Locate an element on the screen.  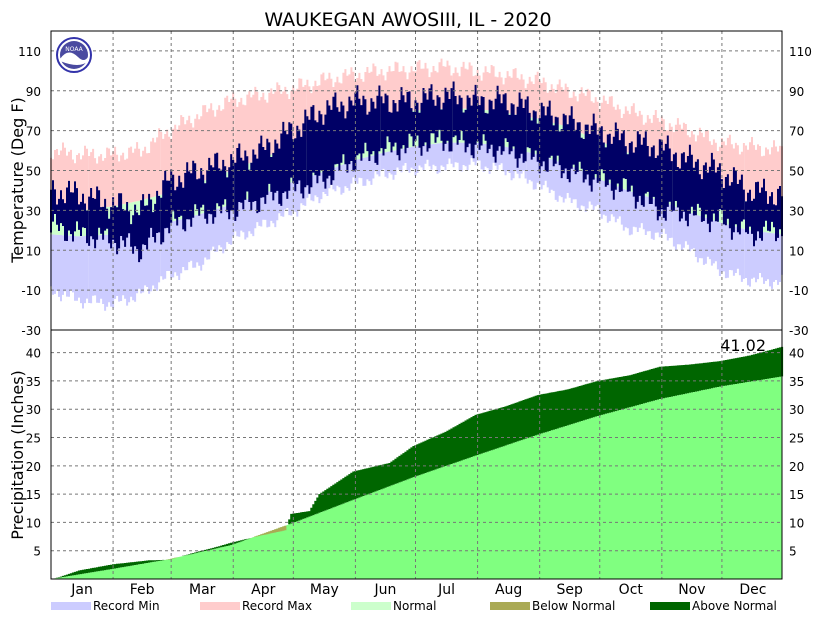
precipitation-tick-label-left: 25 is located at coordinates (33, 439).